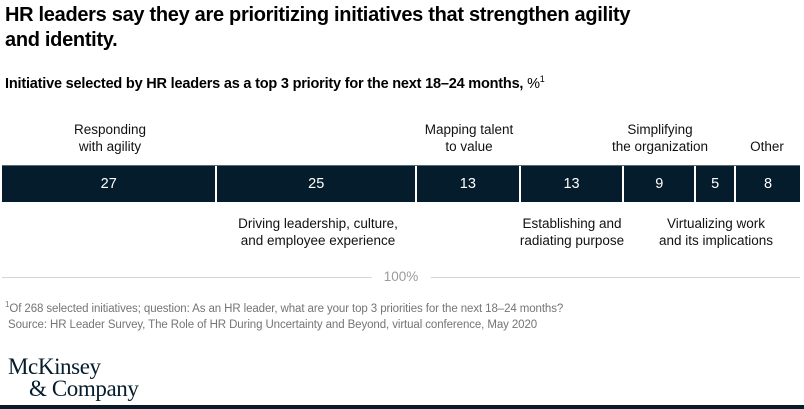 This screenshot has width=804, height=409. Describe the element at coordinates (660, 129) in the screenshot. I see `label-line: Simplifying` at that location.